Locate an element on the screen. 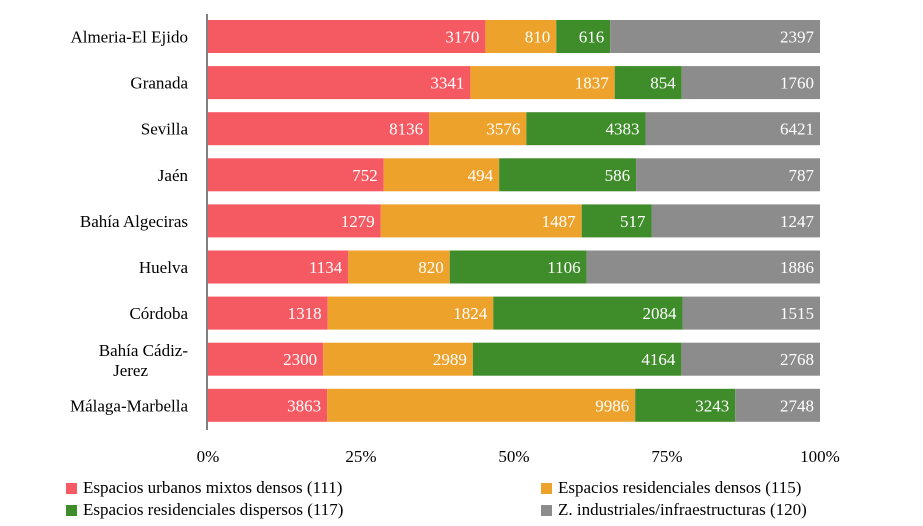 This screenshot has height=526, width=923. value-label-granada-s3: 854 is located at coordinates (663, 83).